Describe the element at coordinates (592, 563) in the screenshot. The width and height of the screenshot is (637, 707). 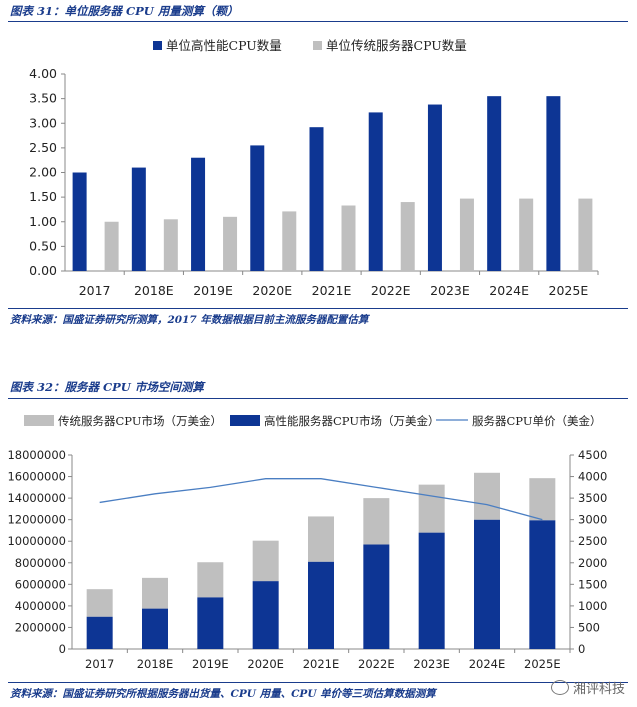
I see `y-right-tick-label: 2000` at that location.